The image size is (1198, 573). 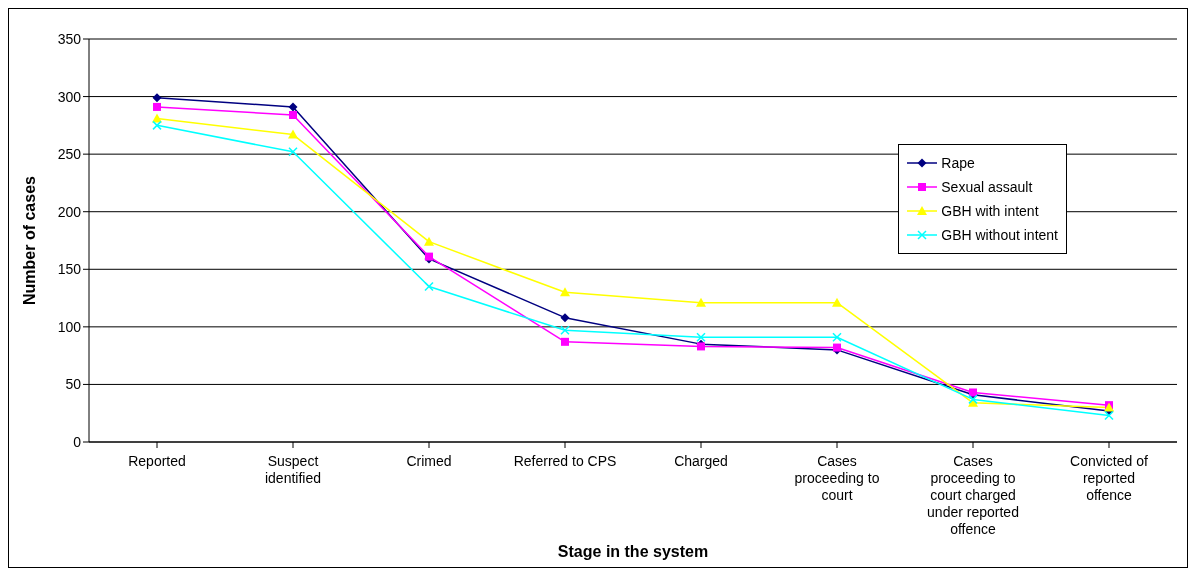 What do you see at coordinates (77, 441) in the screenshot?
I see `y-tick-label: 0` at bounding box center [77, 441].